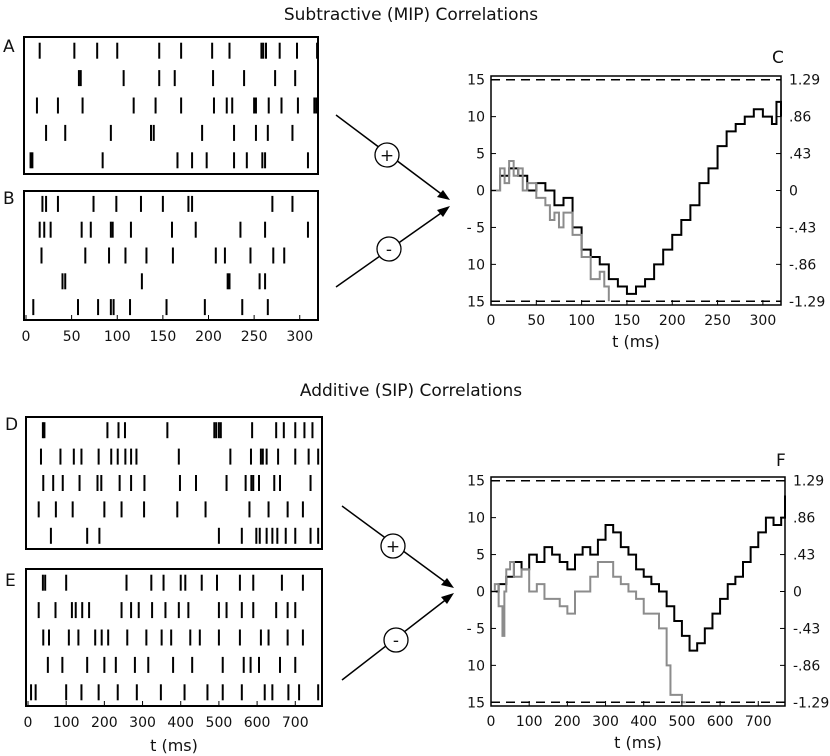 This screenshot has width=830, height=756. I want to click on raster-e: 0 100 200 300 400 500 600 700 t (ms), so click(173, 661).